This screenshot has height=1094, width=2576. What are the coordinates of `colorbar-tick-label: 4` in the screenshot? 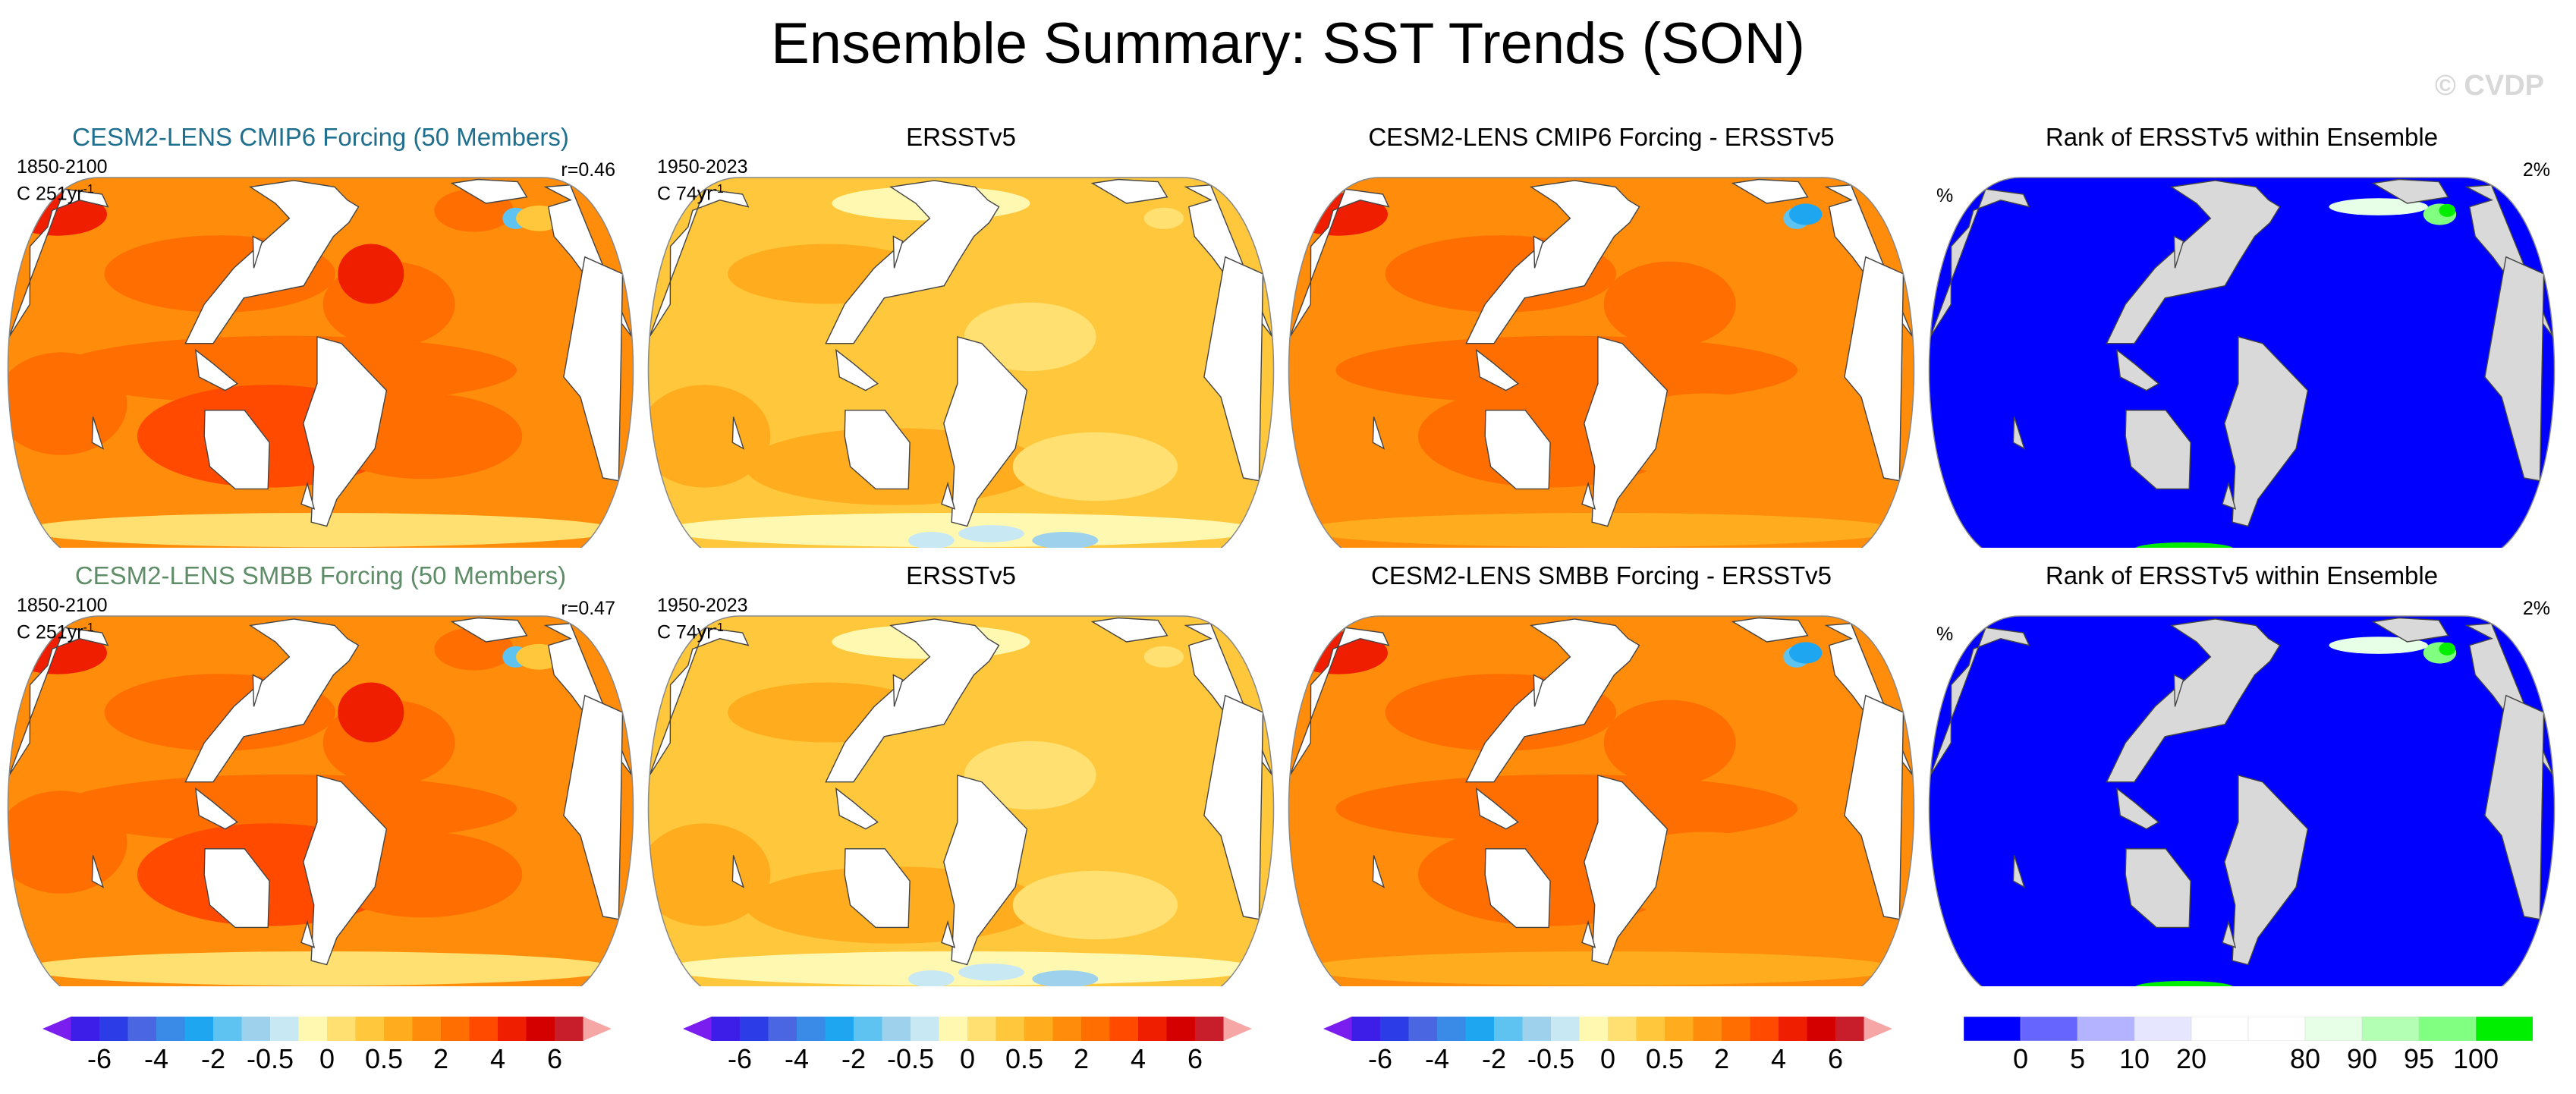 It's located at (1778, 1058).